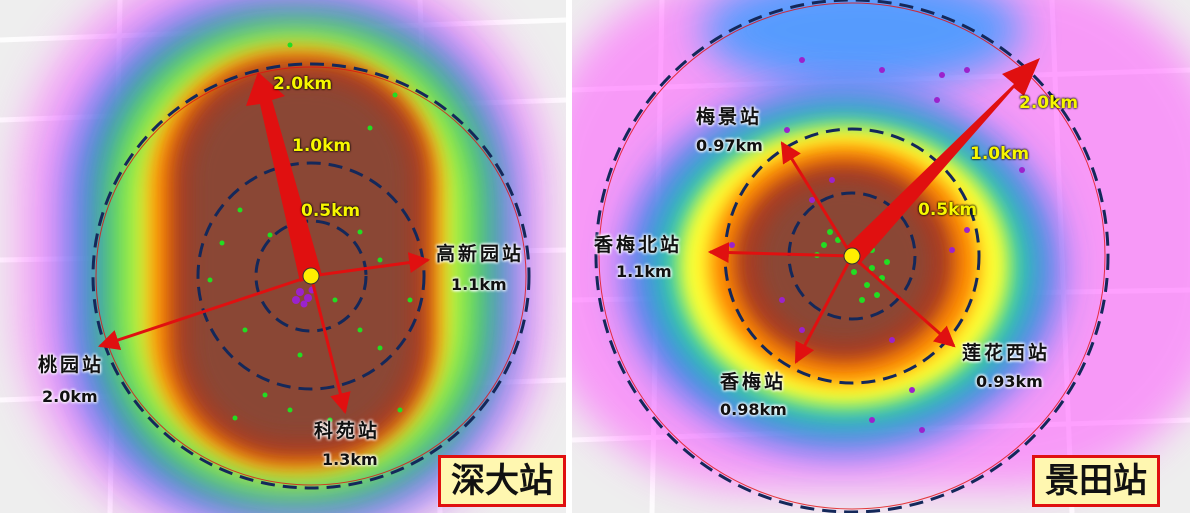  I want to click on station-label-xiangmei: 香梅站, so click(753, 382).